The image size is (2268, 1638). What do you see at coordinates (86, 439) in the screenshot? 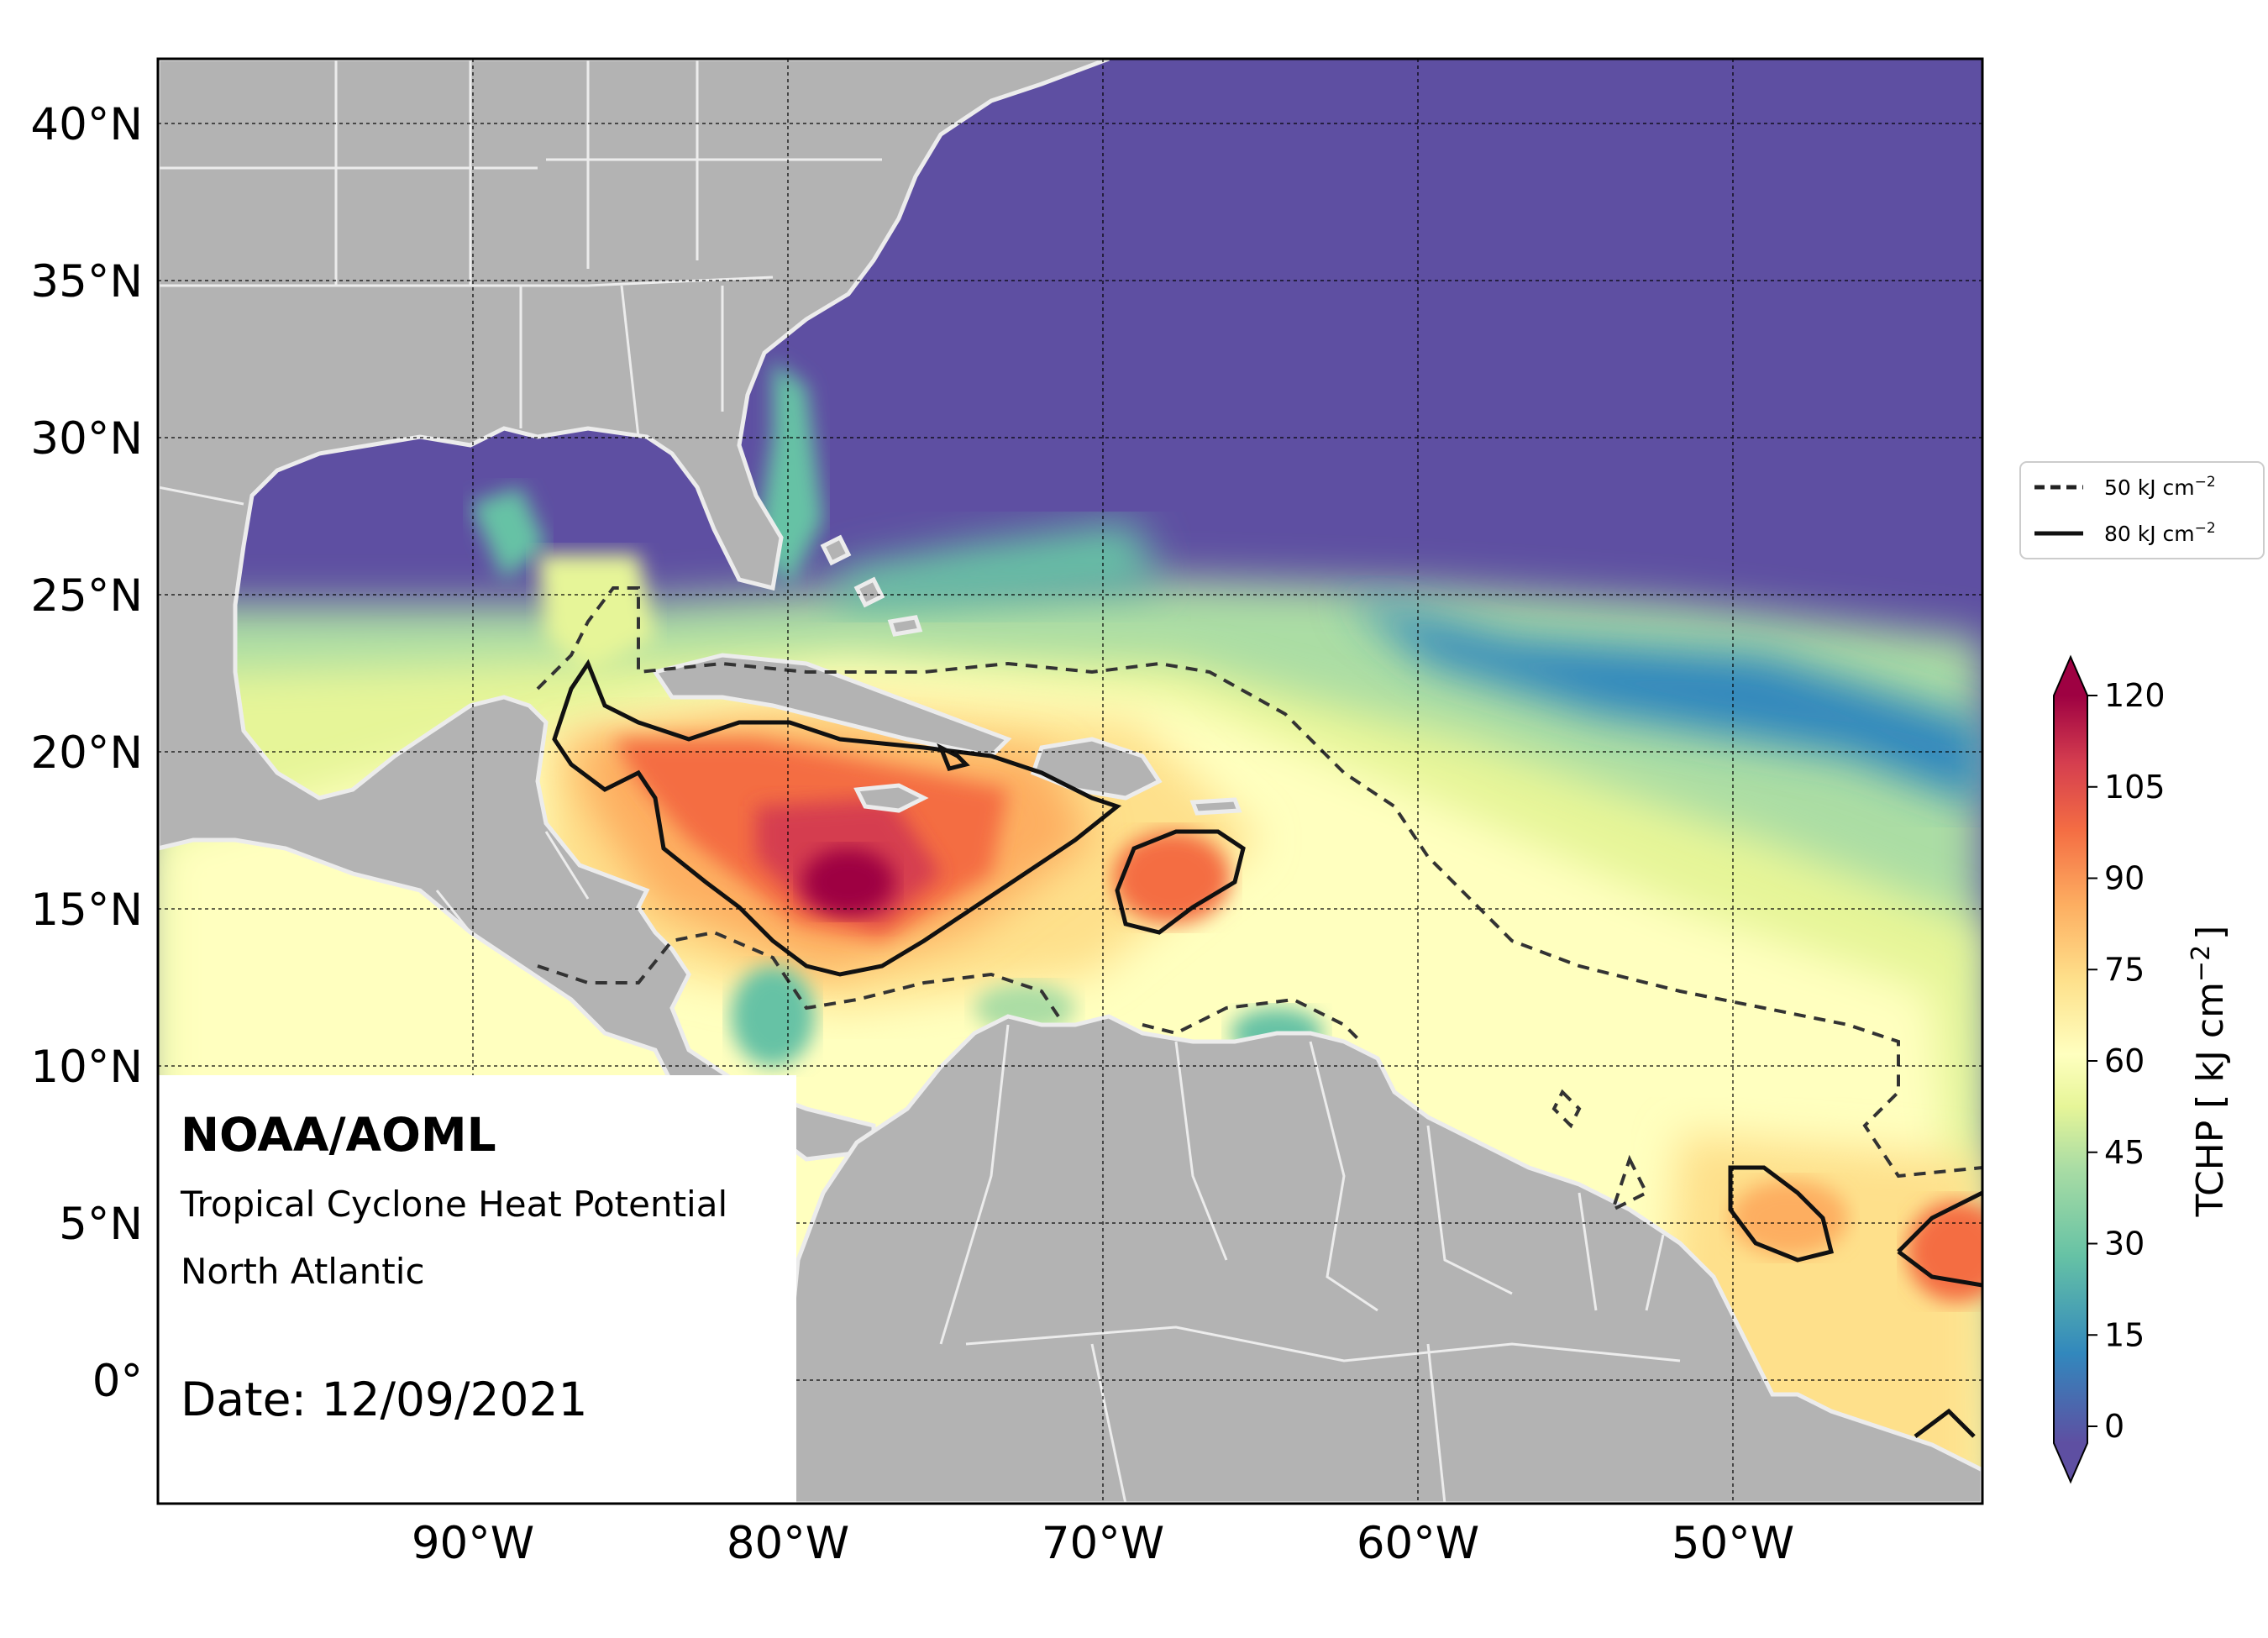
I see `lat-tick-label: 30°N` at bounding box center [86, 439].